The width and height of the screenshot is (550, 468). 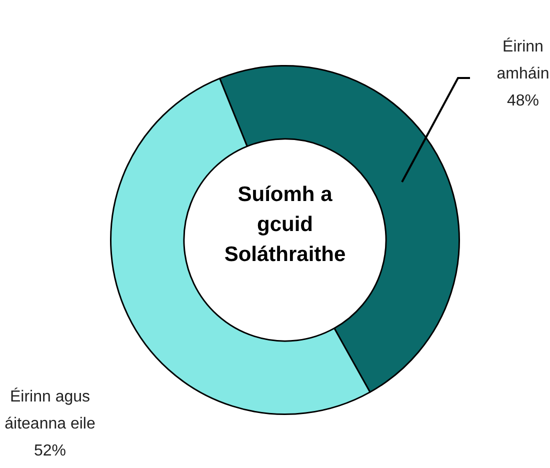 I want to click on data-label: 52%, so click(x=50, y=451).